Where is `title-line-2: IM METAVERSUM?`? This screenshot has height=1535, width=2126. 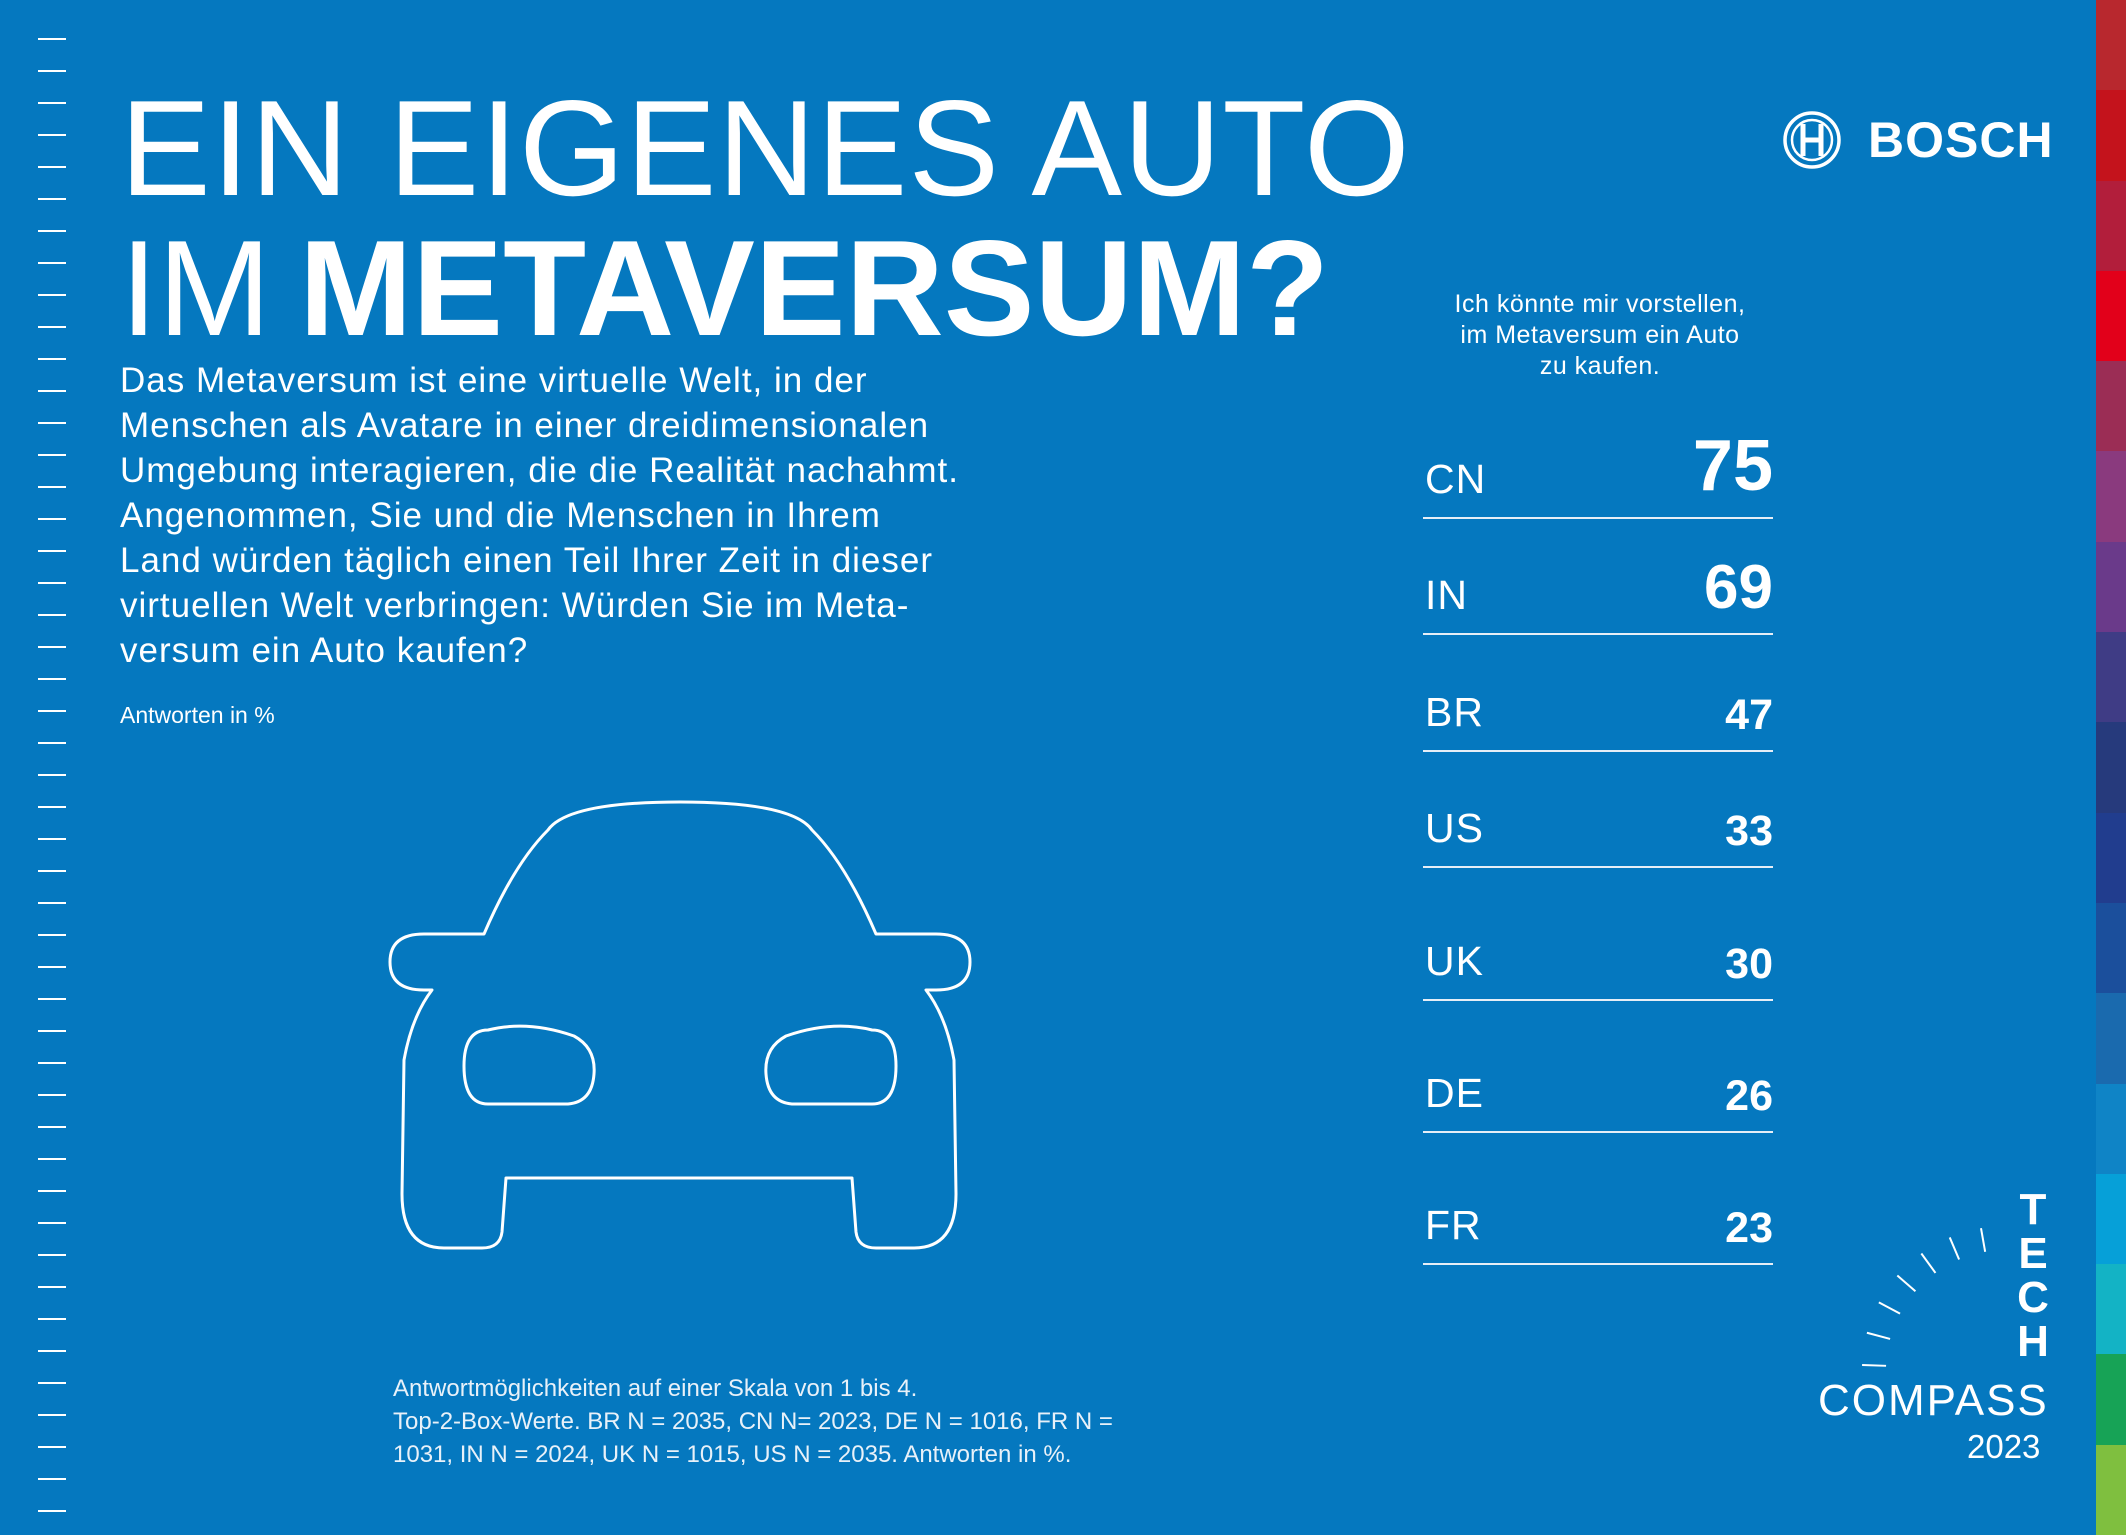 title-line-2: IM METAVERSUM? is located at coordinates (765, 288).